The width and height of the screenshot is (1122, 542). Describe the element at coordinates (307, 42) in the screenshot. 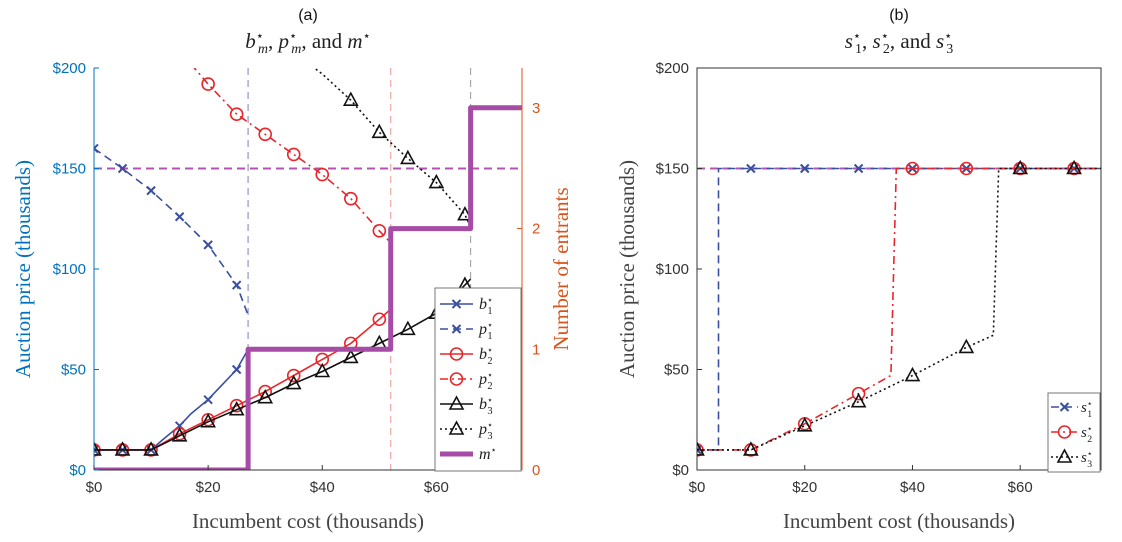

I see `chart-title-a: b⋆ m, p⋆ m, and m⋆` at that location.